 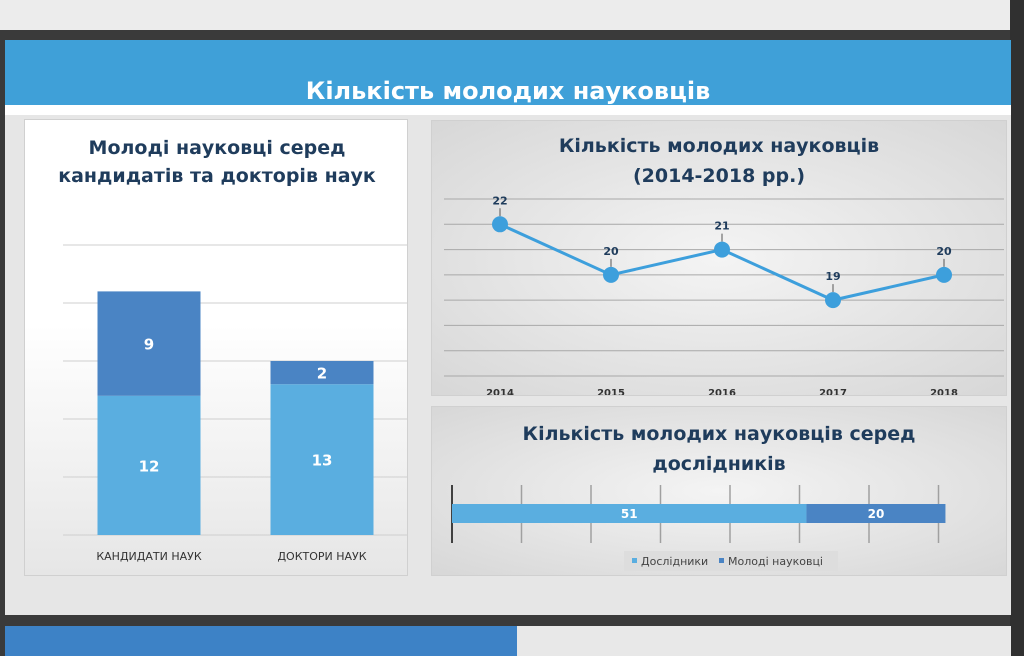 I want to click on next-slide-banner, so click(x=261, y=641).